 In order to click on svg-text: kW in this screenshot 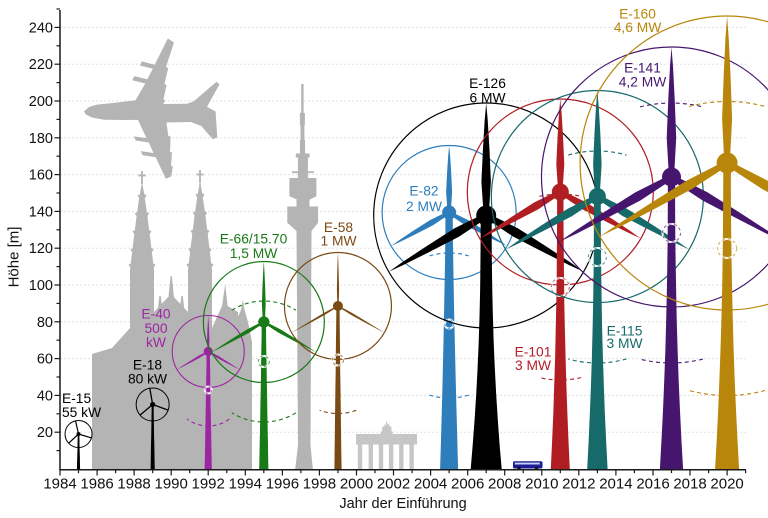, I will do `click(156, 342)`.